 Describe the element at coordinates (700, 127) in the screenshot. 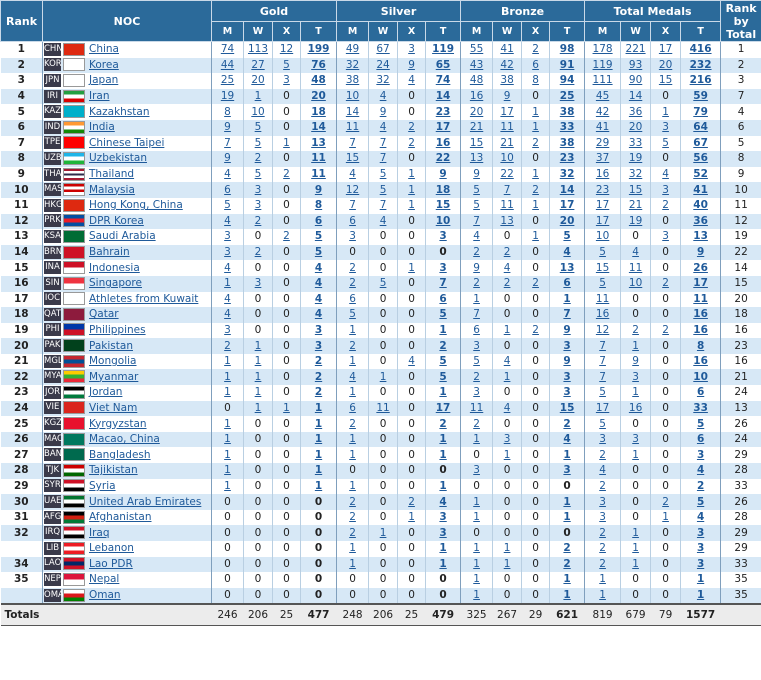

I see `medal-link: 64` at that location.